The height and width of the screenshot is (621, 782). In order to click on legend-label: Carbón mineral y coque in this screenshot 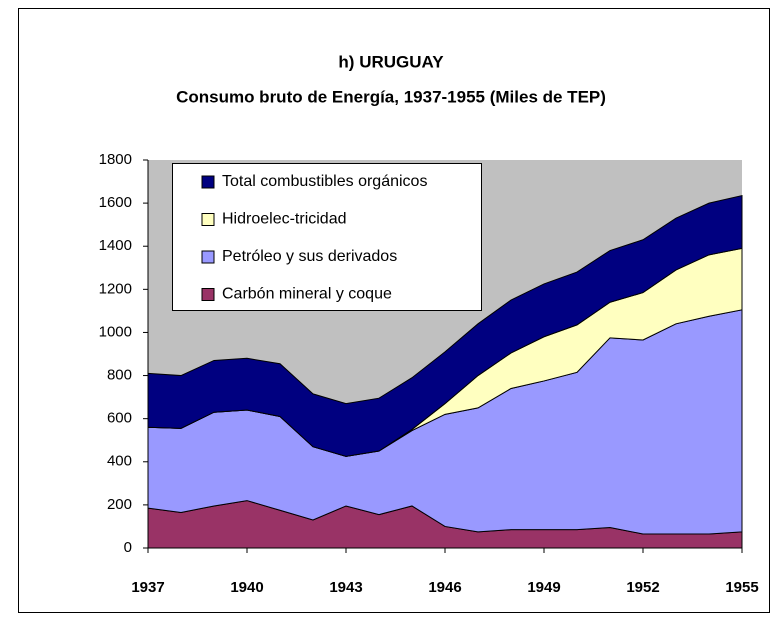, I will do `click(307, 294)`.